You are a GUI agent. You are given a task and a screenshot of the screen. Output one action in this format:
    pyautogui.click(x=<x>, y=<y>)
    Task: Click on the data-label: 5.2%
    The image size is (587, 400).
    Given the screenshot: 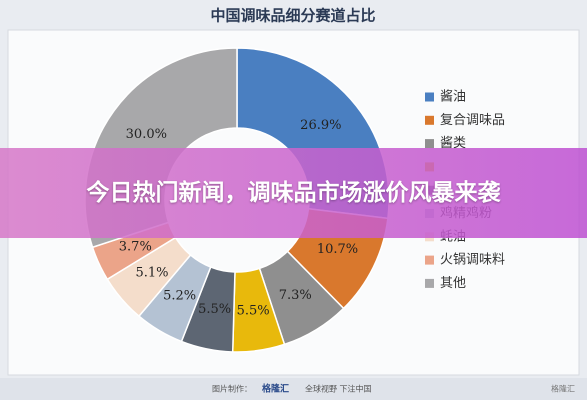 What is the action you would take?
    pyautogui.click(x=179, y=296)
    